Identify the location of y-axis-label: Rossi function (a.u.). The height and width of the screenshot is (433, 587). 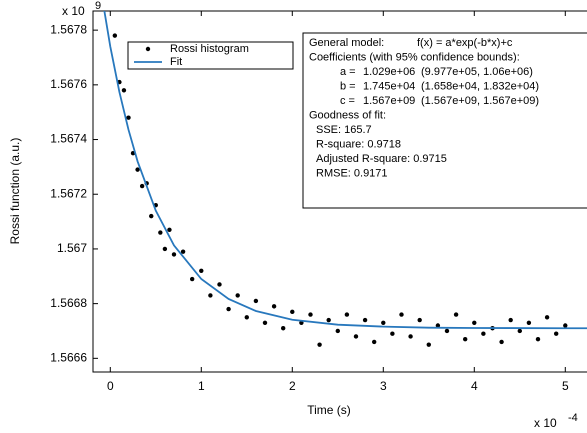
(15, 191).